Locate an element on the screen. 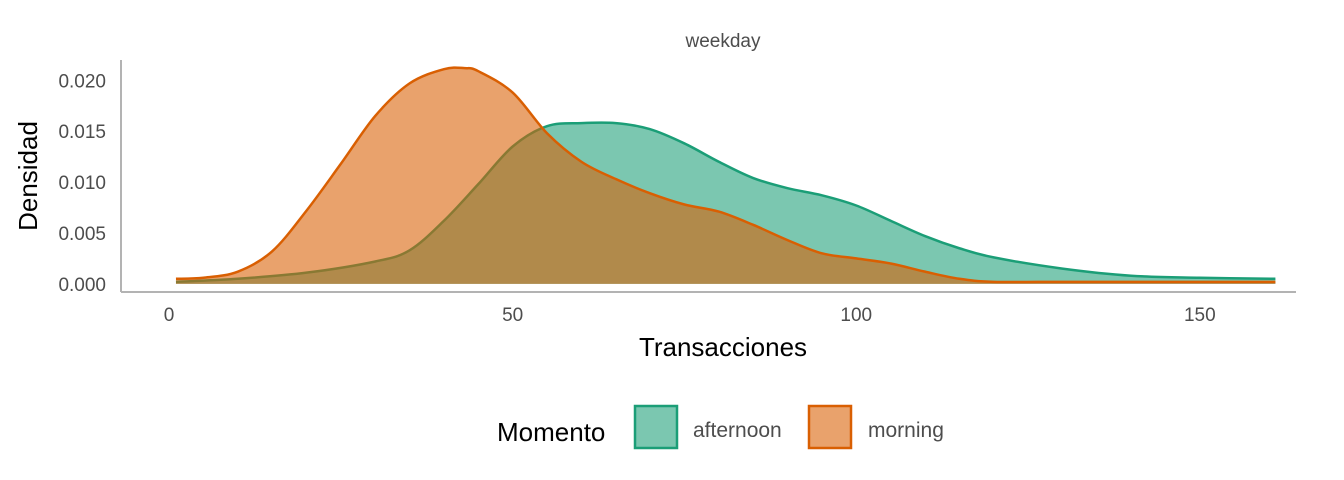 The height and width of the screenshot is (480, 1344). legend-key-afternoon is located at coordinates (656, 427).